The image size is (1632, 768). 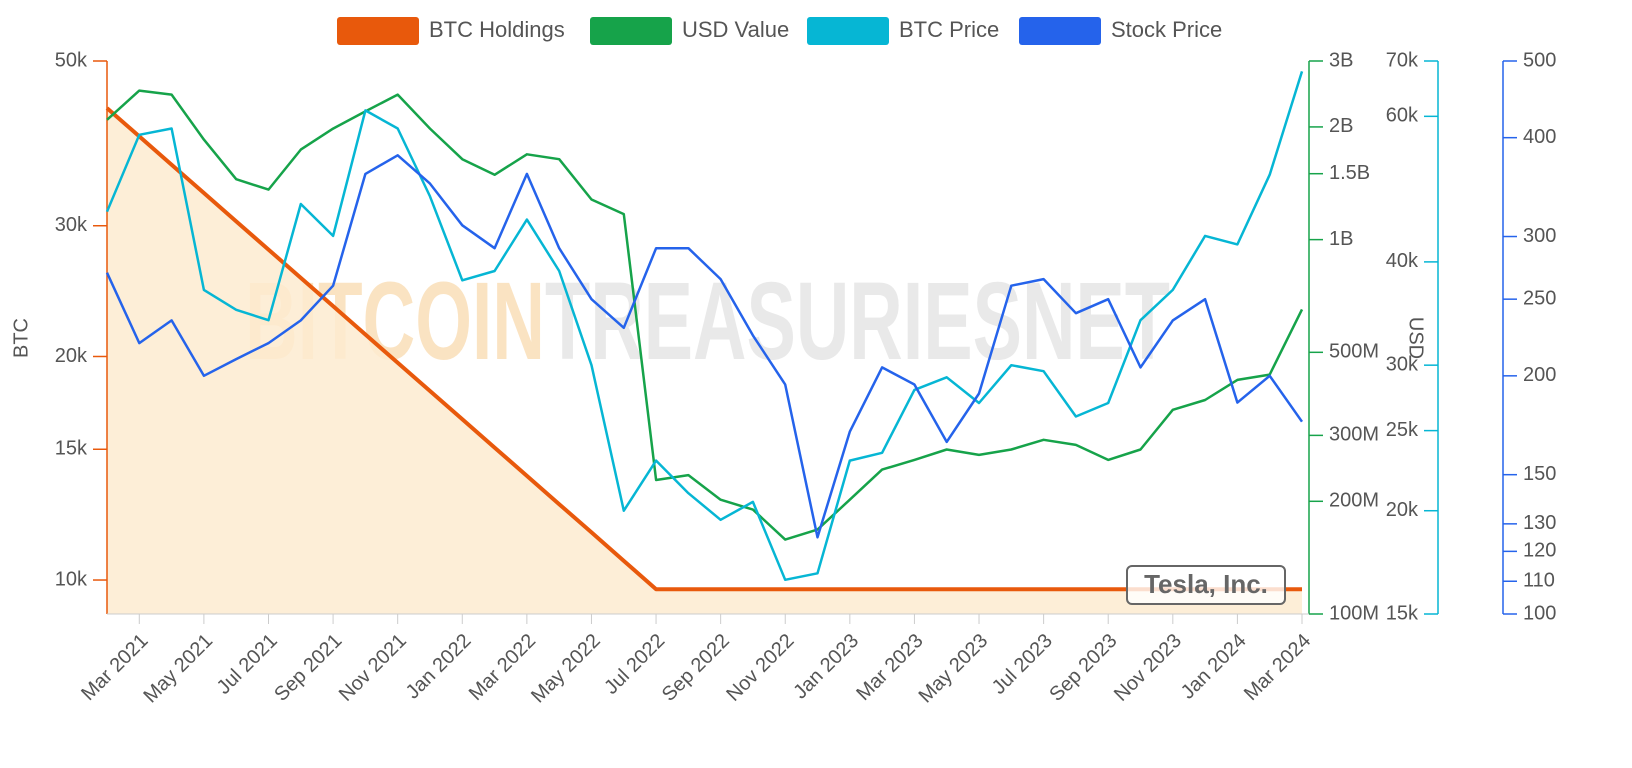 What do you see at coordinates (1539, 298) in the screenshot?
I see `y-tick-label: 250` at bounding box center [1539, 298].